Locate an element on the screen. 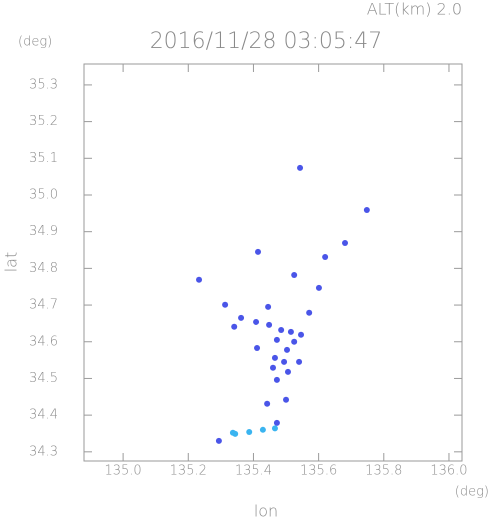  altitude-label: ALT(km) 2.0 is located at coordinates (414, 9).